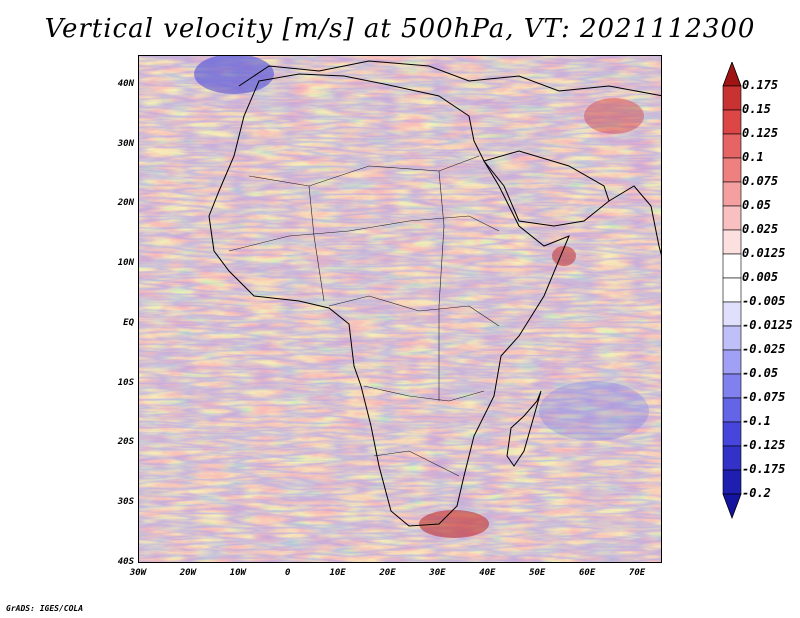  I want to click on colorbar-label: 0.075, so click(760, 181).